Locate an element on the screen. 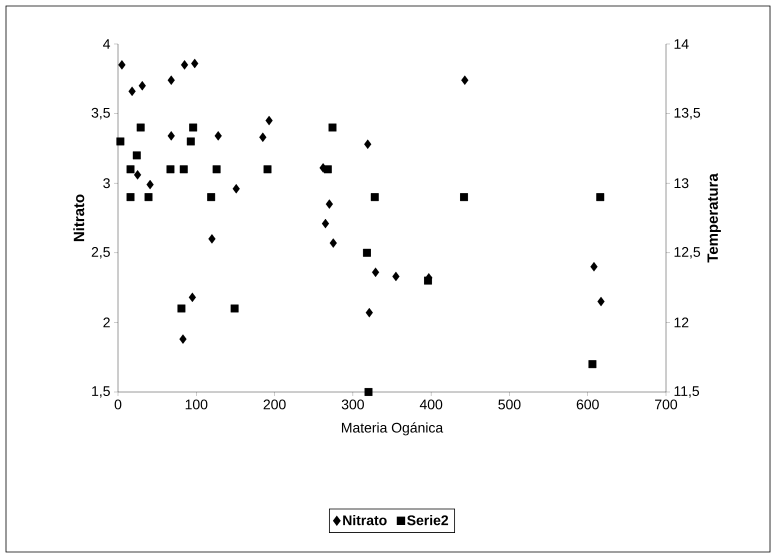 The image size is (776, 557). legend-label: Nitrato is located at coordinates (365, 520).